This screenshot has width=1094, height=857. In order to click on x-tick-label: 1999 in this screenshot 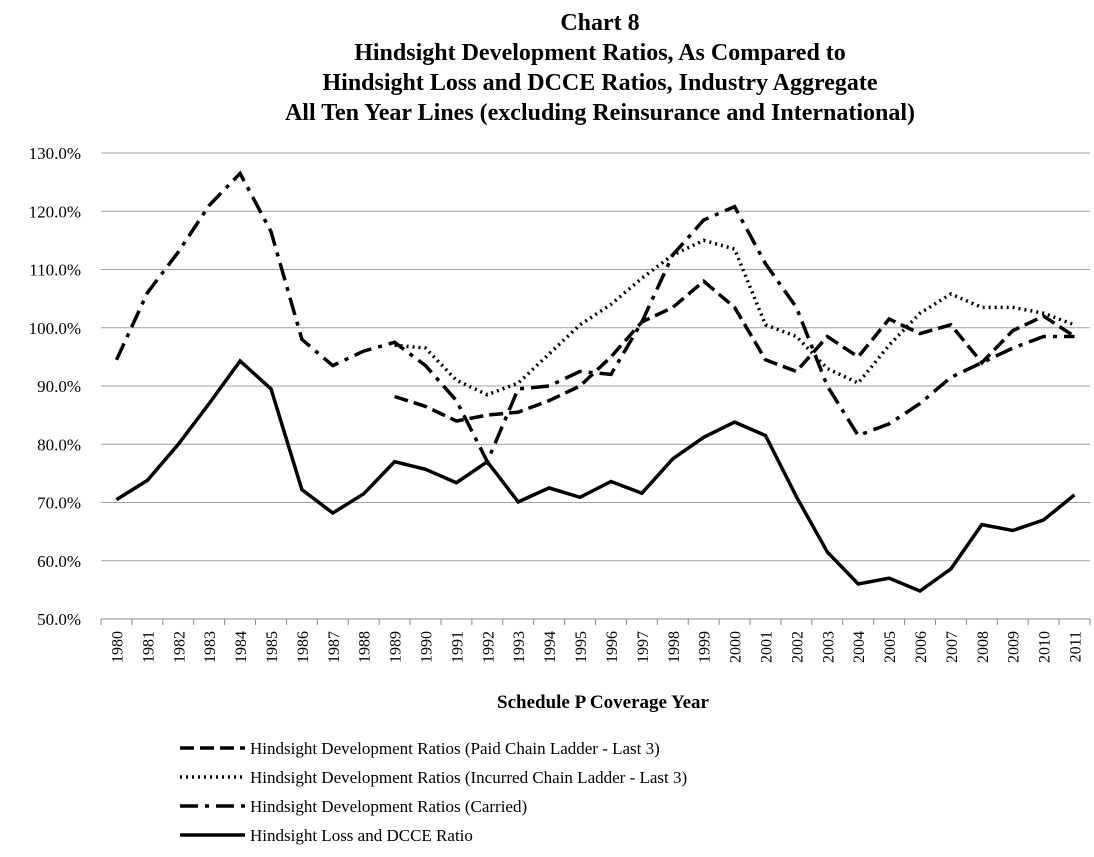, I will do `click(705, 647)`.